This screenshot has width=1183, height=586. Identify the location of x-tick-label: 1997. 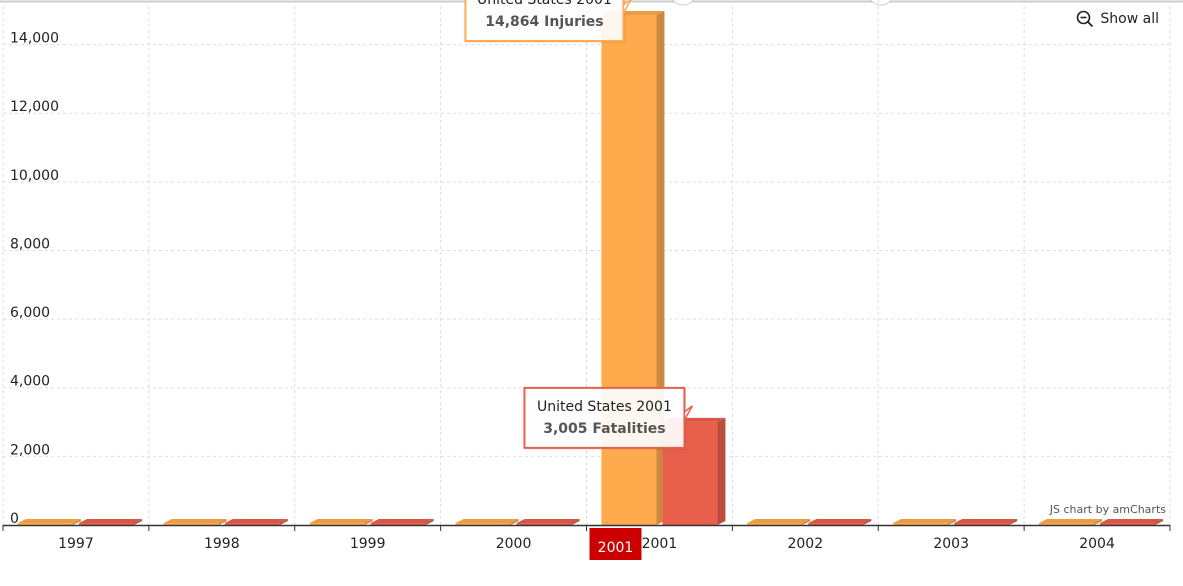
(76, 544).